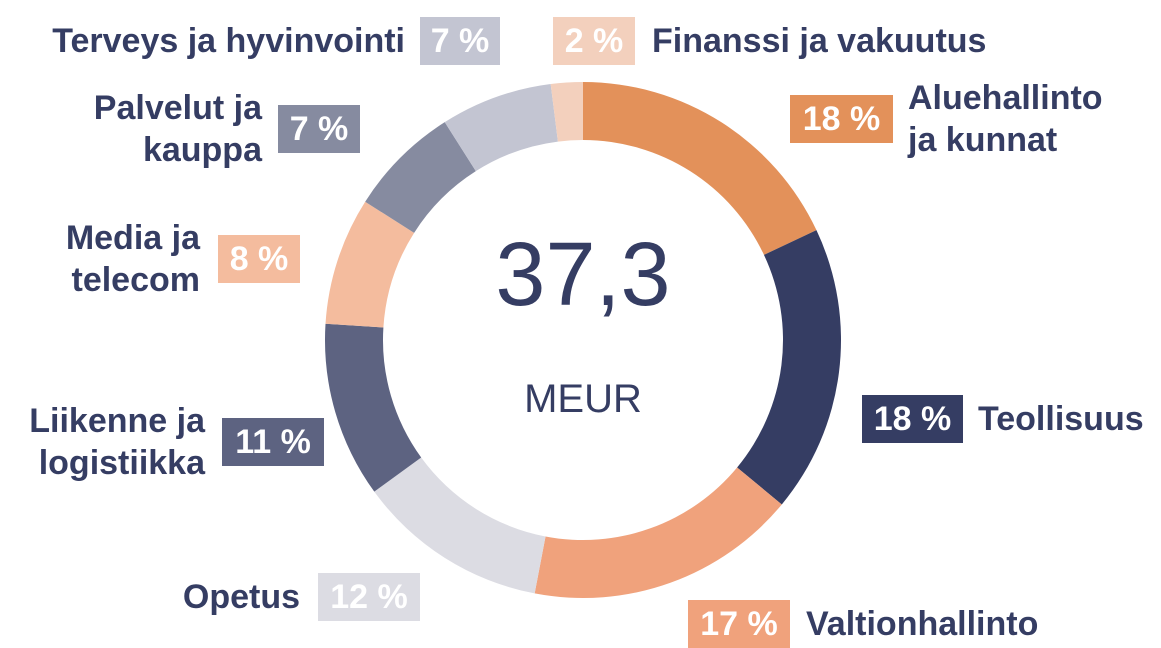 This screenshot has height=648, width=1161. What do you see at coordinates (1005, 119) in the screenshot?
I see `category-label: Aluehallinto ja kunnat` at bounding box center [1005, 119].